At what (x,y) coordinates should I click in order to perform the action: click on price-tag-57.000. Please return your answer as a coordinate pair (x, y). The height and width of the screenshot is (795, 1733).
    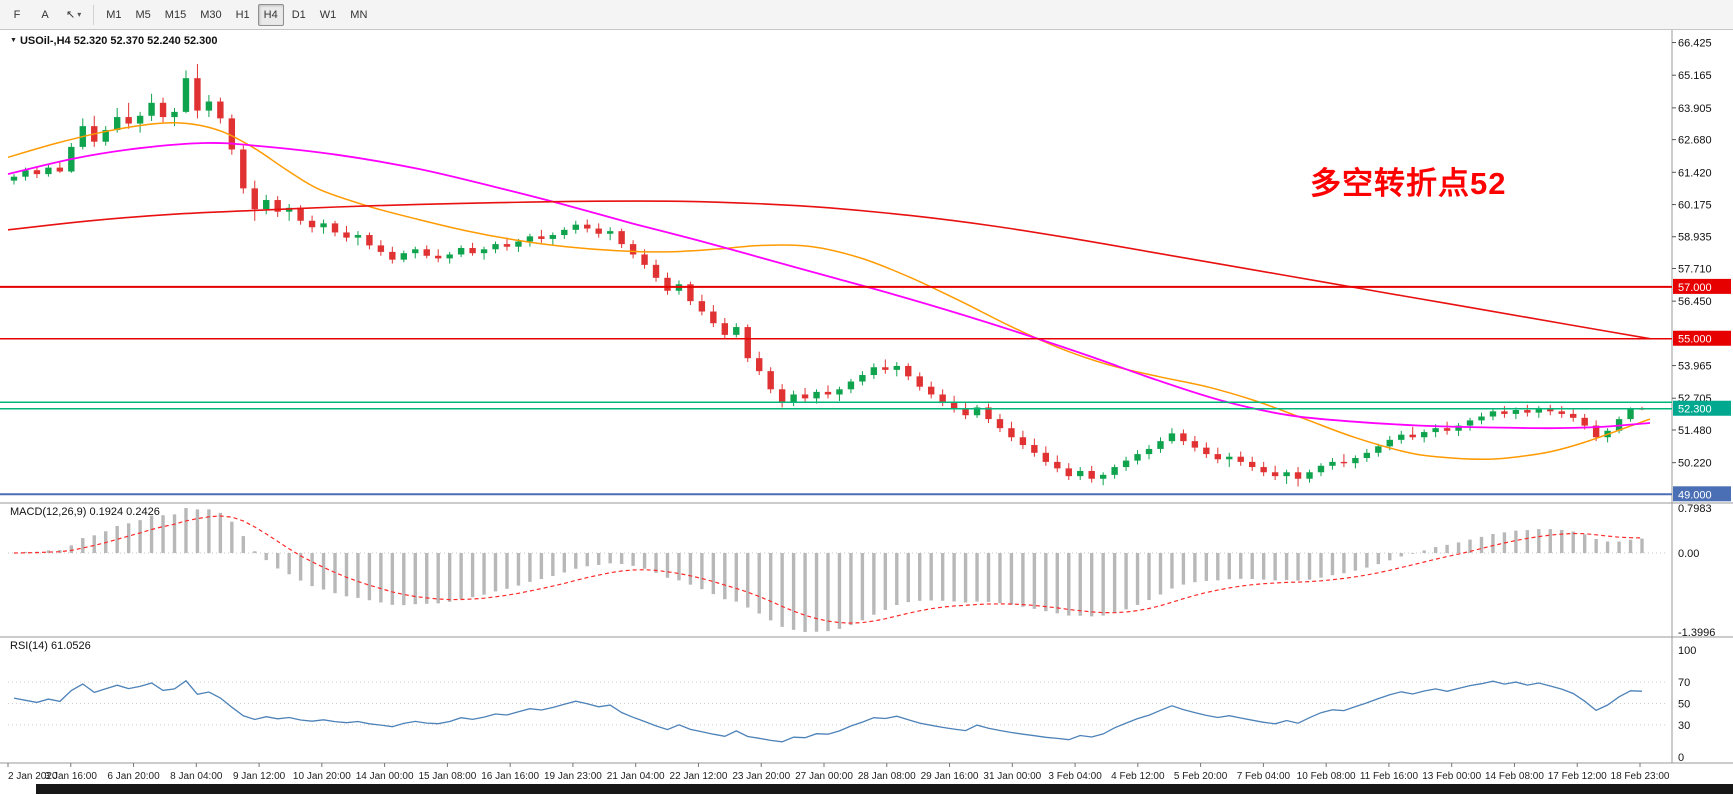
    Looking at the image, I should click on (1702, 286).